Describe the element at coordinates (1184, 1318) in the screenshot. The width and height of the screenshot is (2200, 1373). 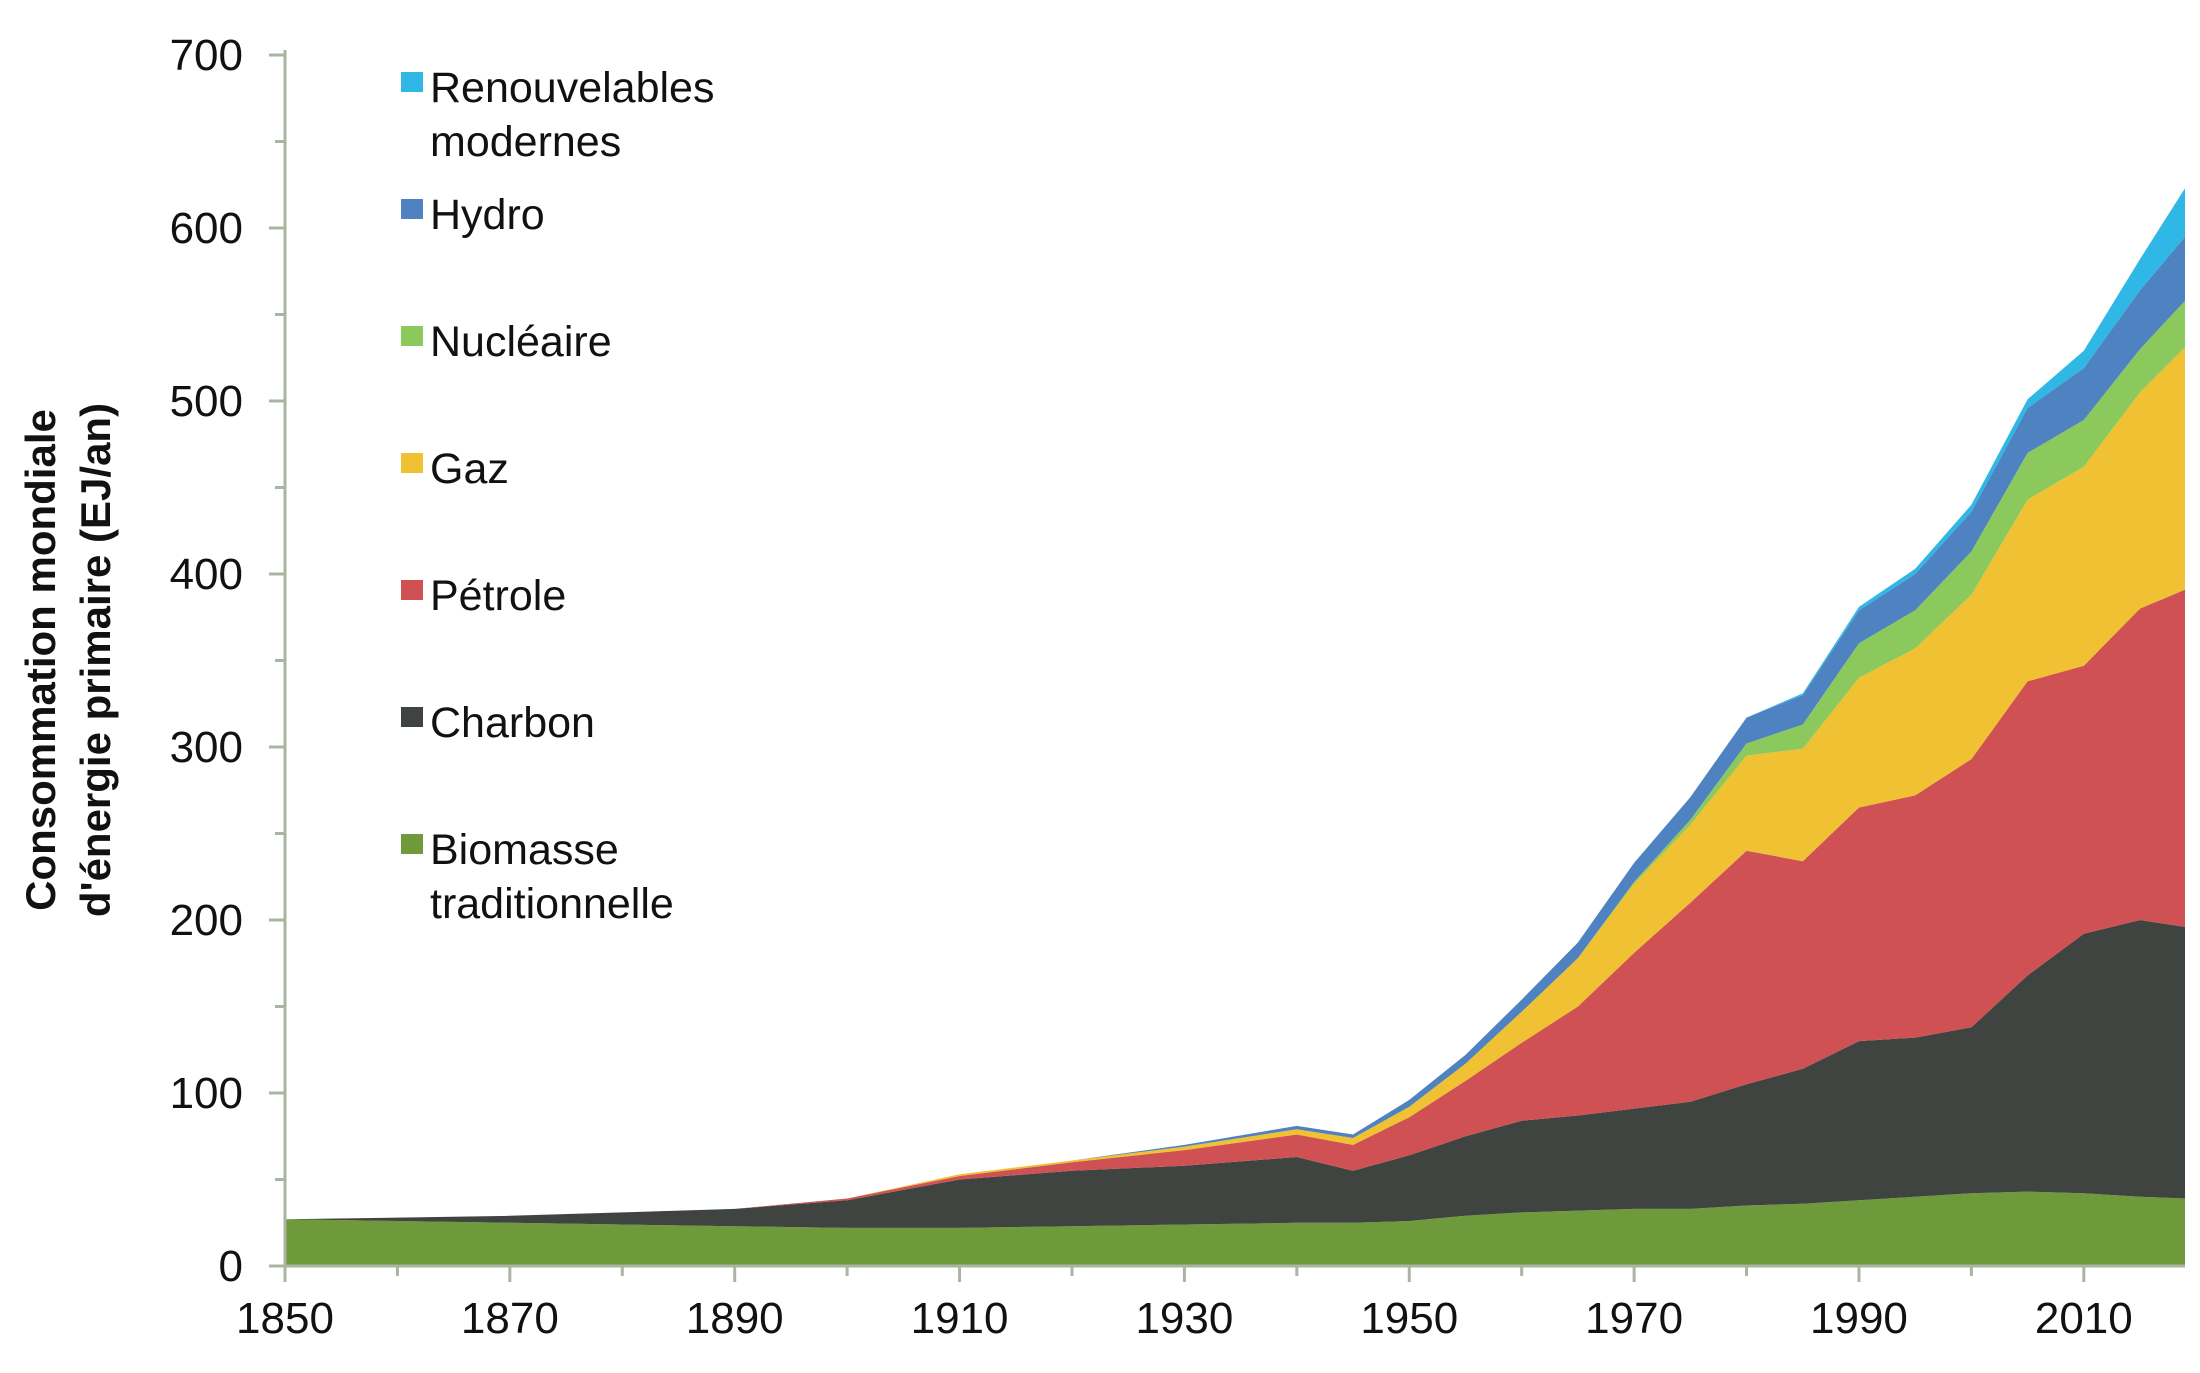
I see `x-tick-label: 1930` at that location.